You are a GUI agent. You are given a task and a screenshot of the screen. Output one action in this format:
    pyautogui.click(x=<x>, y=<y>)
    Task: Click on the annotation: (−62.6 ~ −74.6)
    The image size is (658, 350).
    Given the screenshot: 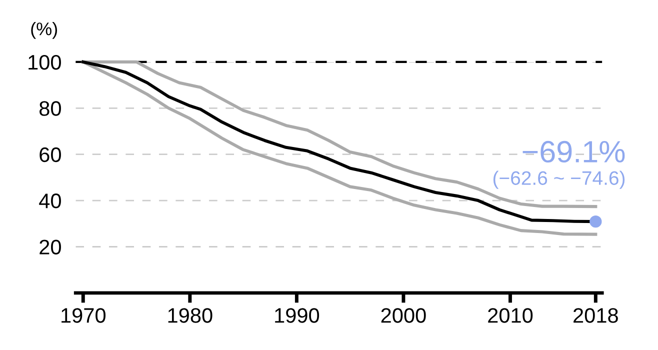 What is the action you would take?
    pyautogui.click(x=559, y=179)
    